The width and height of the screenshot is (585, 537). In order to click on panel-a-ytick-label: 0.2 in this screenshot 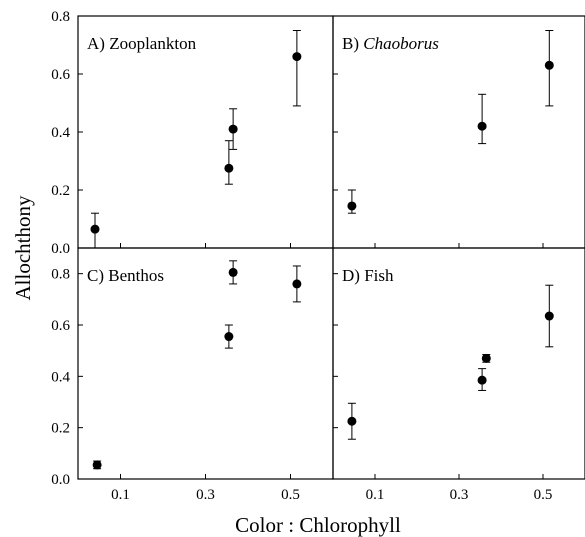, I will do `click(60, 191)`.